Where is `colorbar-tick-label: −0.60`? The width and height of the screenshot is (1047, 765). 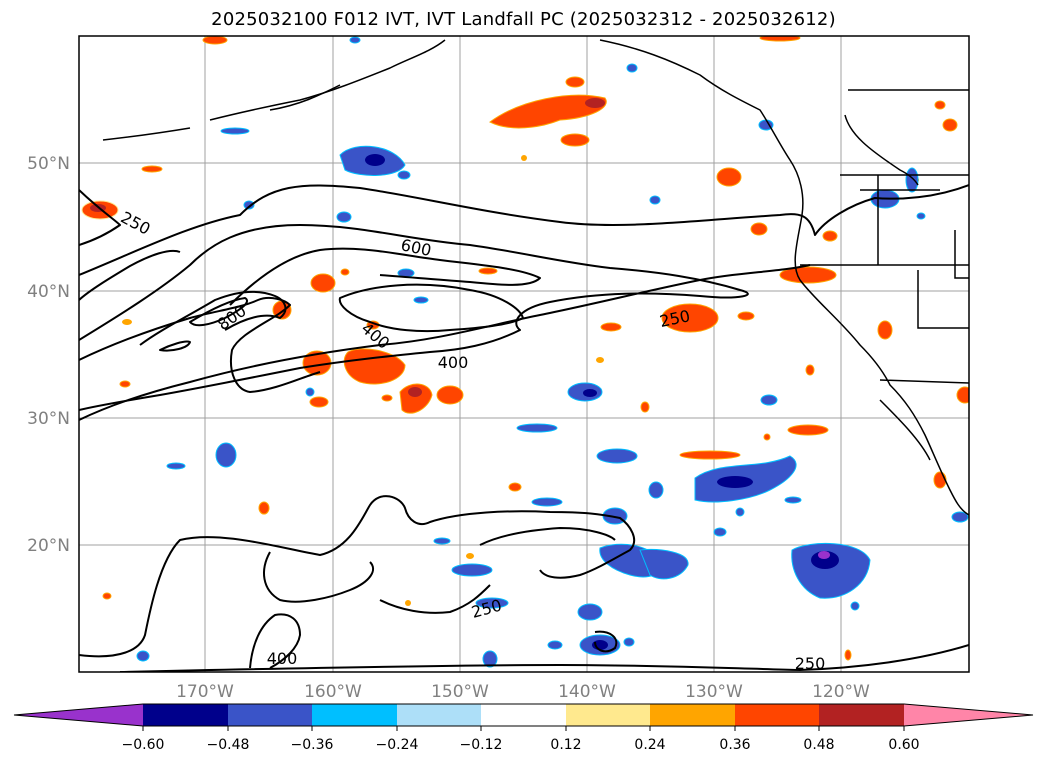 colorbar-tick-label: −0.60 is located at coordinates (143, 745).